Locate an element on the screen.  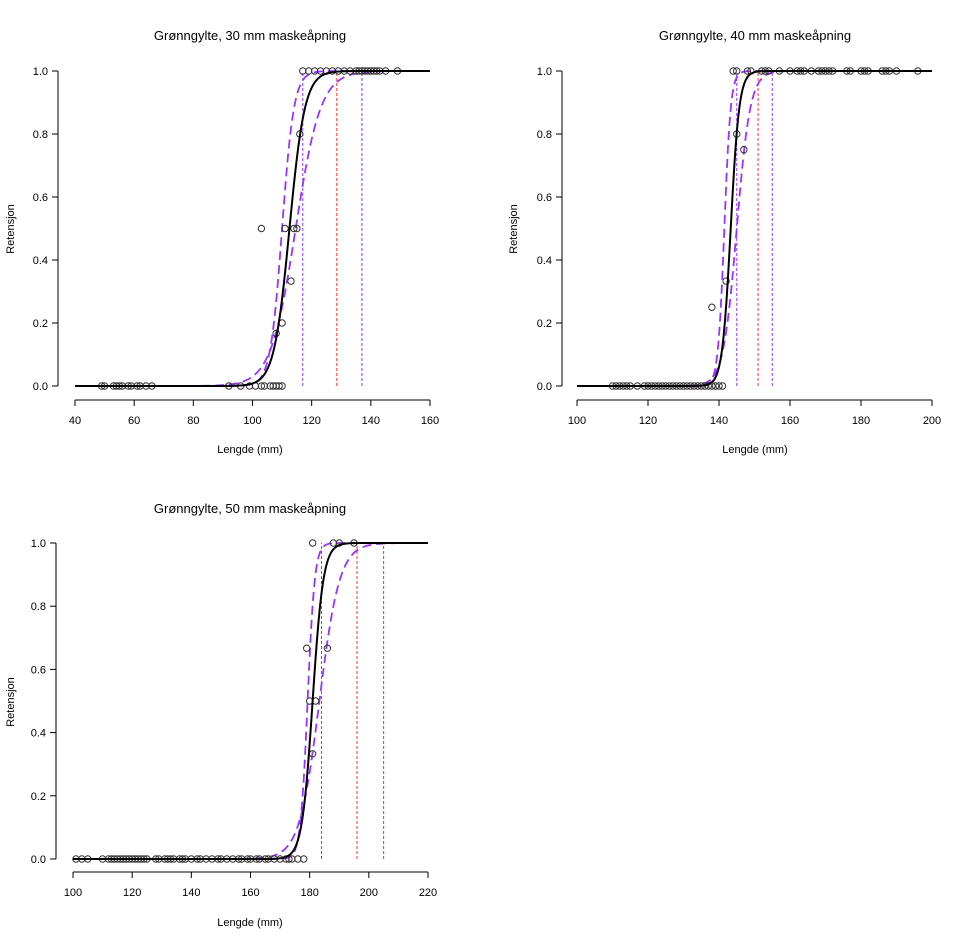
chart-title: Grønngylte, 40 mm maskeåpning is located at coordinates (755, 35).